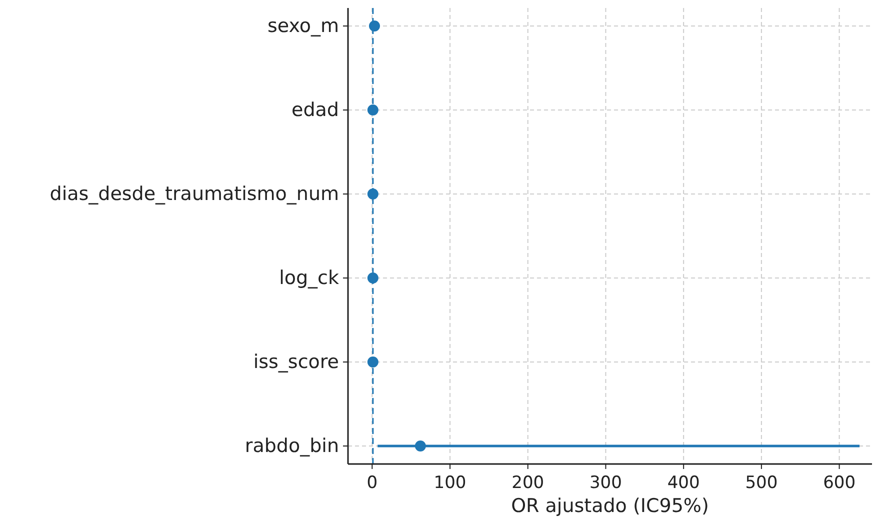  Describe the element at coordinates (450, 483) in the screenshot. I see `x-tick-label: 100` at that location.